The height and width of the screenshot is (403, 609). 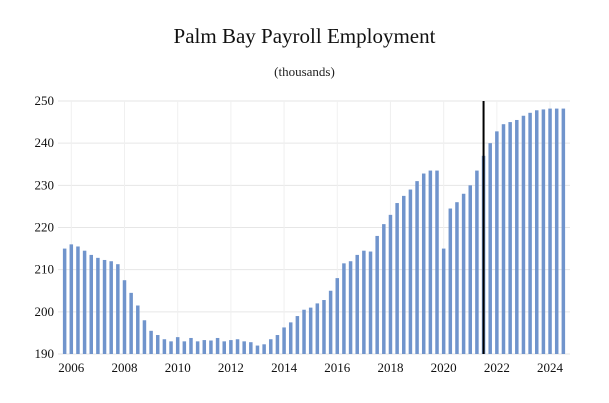 What do you see at coordinates (231, 367) in the screenshot?
I see `x-tick-label: 2012` at bounding box center [231, 367].